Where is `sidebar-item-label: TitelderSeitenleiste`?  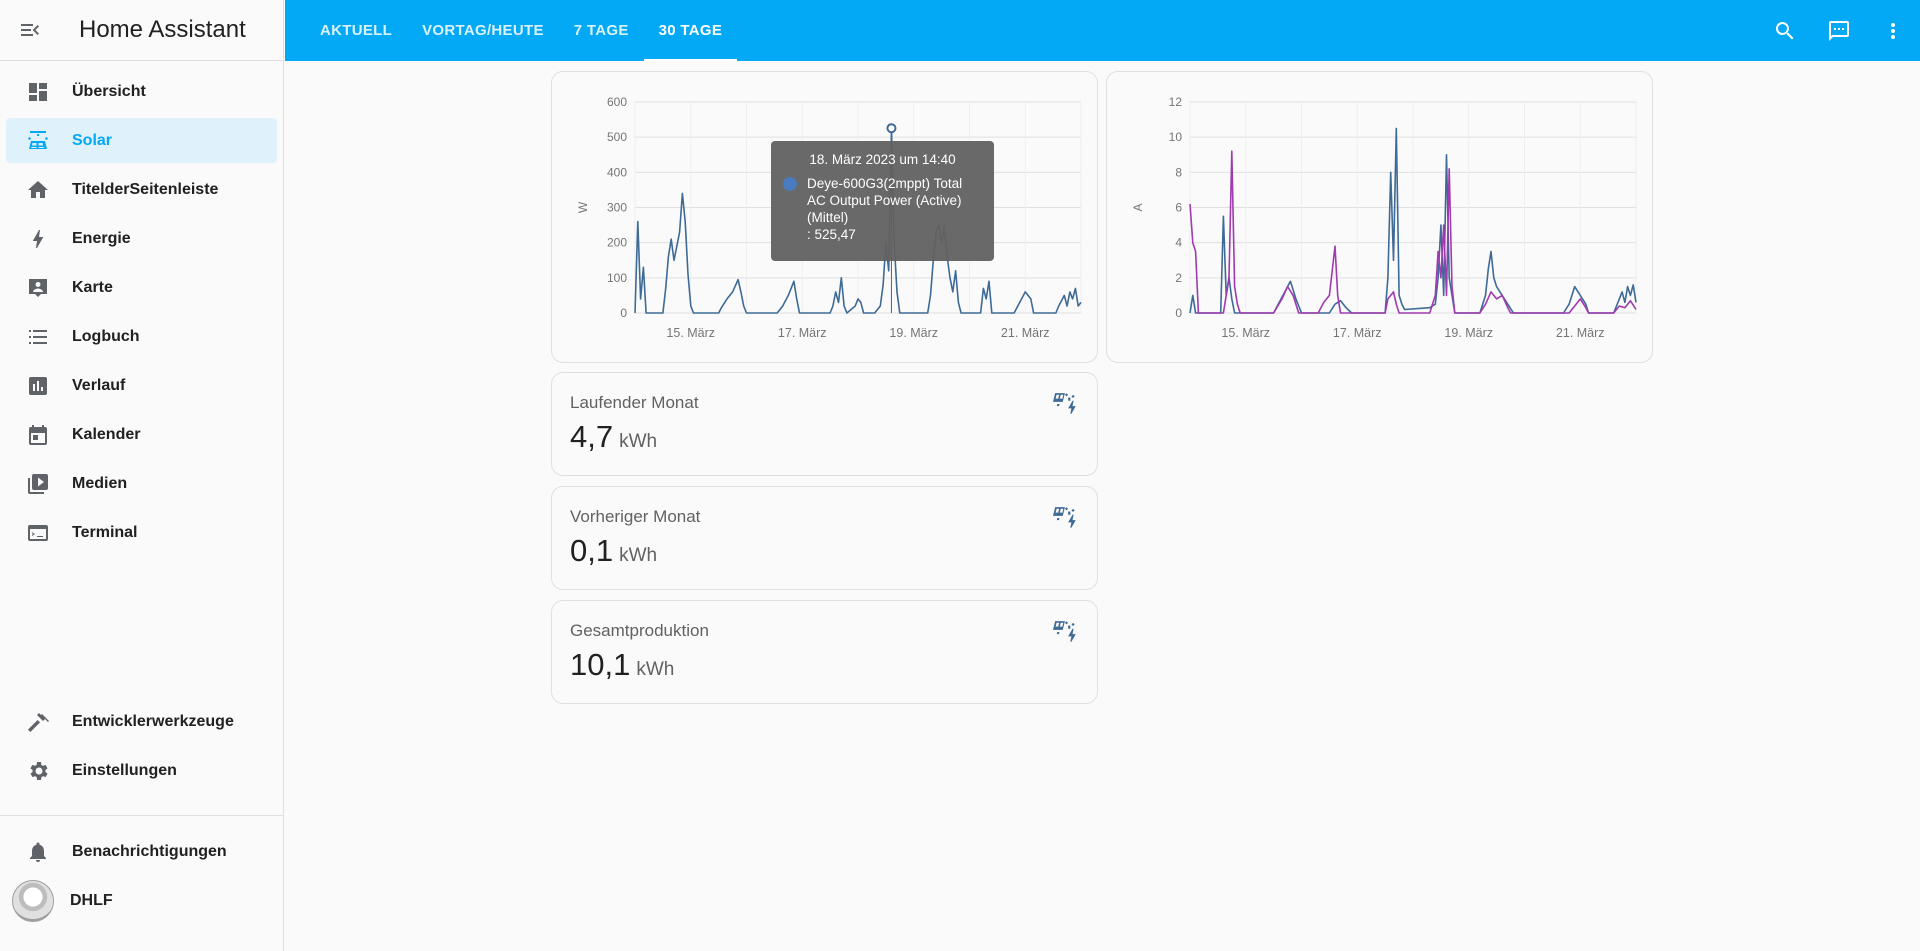 sidebar-item-label: TitelderSeitenleiste is located at coordinates (145, 189).